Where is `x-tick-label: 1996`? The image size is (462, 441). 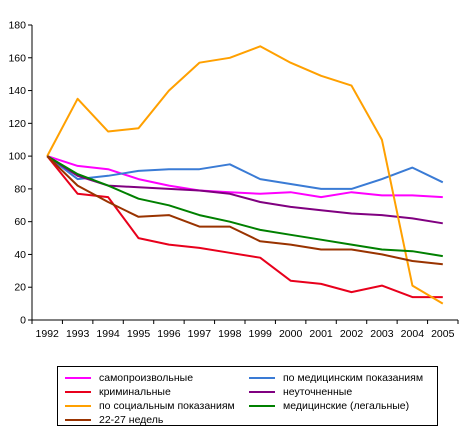
x-tick-label: 1996 is located at coordinates (169, 334).